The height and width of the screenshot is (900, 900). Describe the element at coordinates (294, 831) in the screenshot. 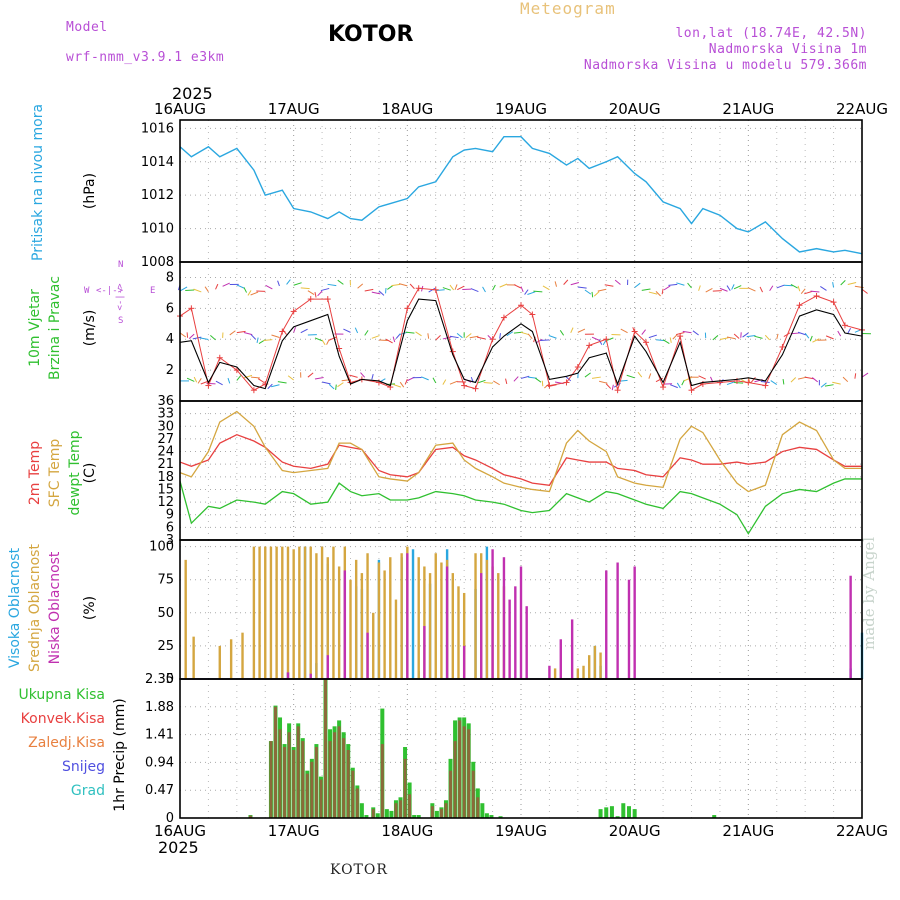

I see `time-tick-label-bottom: 17AUG` at that location.